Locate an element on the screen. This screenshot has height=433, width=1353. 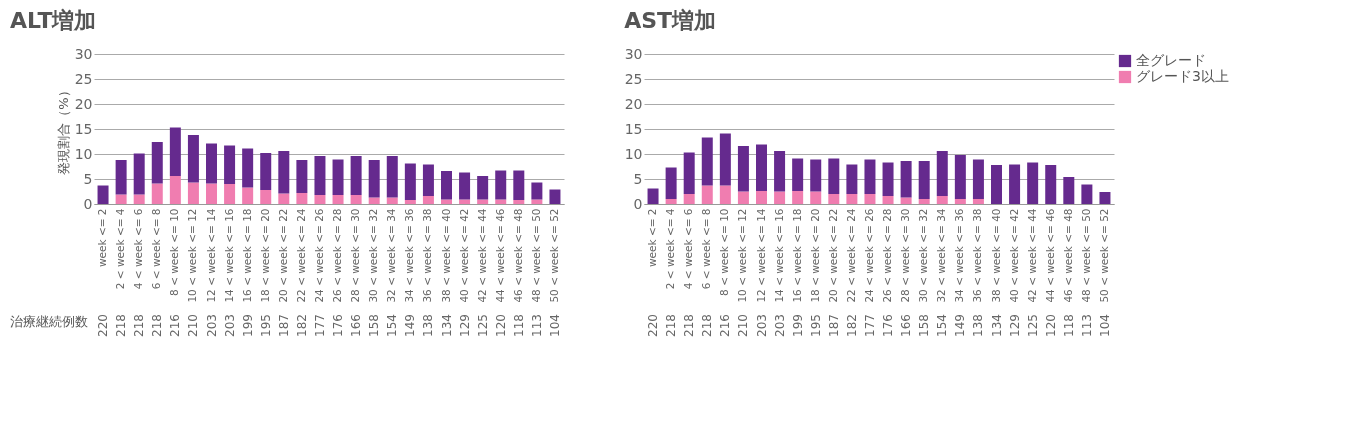
x-tick-label: 10 < week <= 12 is located at coordinates (742, 255).